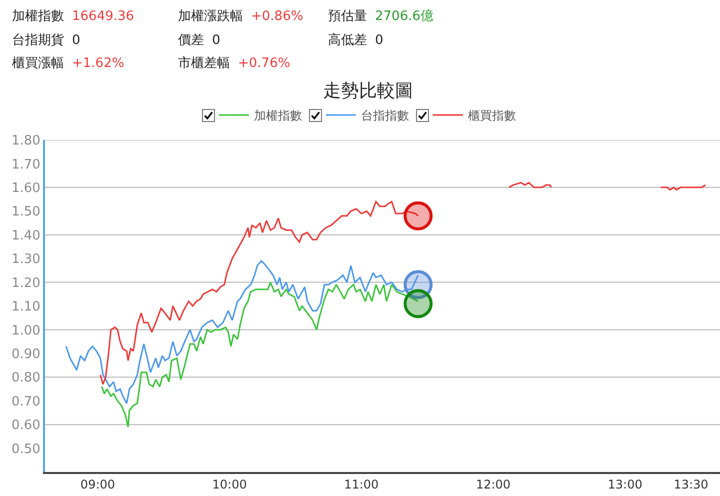 The image size is (720, 496). What do you see at coordinates (25, 354) in the screenshot?
I see `y-tick-label: 0.90` at bounding box center [25, 354].